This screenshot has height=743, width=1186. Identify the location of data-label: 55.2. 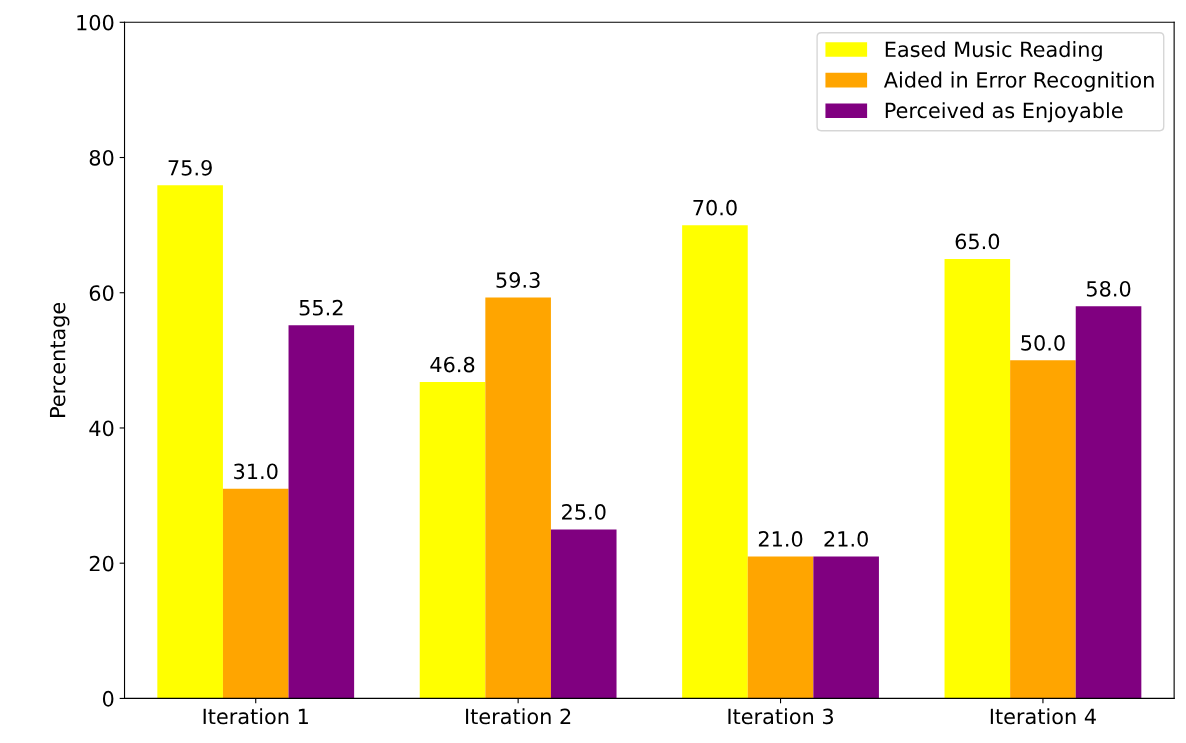
(321, 307).